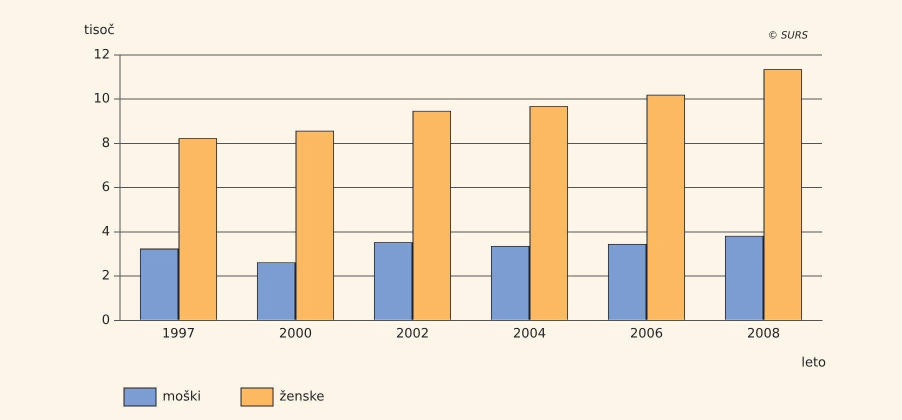  What do you see at coordinates (182, 396) in the screenshot?
I see `legend-label: moški` at bounding box center [182, 396].